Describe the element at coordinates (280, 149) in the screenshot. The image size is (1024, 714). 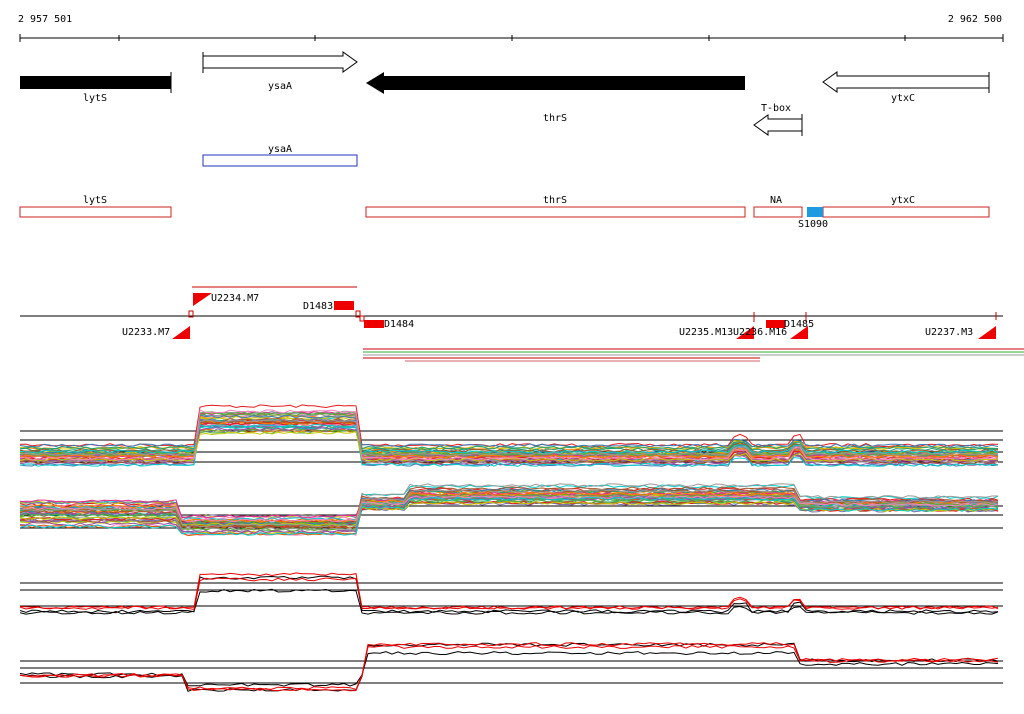
I see `cds-label: ysaA` at that location.